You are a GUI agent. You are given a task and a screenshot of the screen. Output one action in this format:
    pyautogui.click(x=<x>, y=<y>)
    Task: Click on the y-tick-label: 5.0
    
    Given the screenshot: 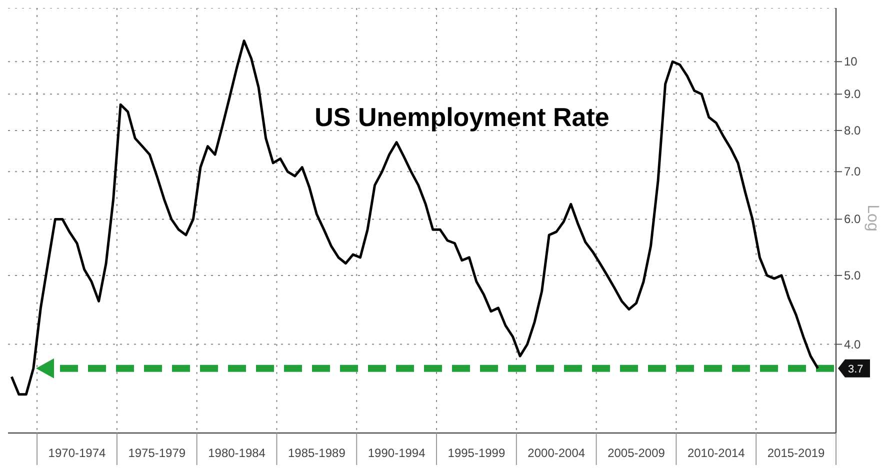 What is the action you would take?
    pyautogui.click(x=853, y=275)
    